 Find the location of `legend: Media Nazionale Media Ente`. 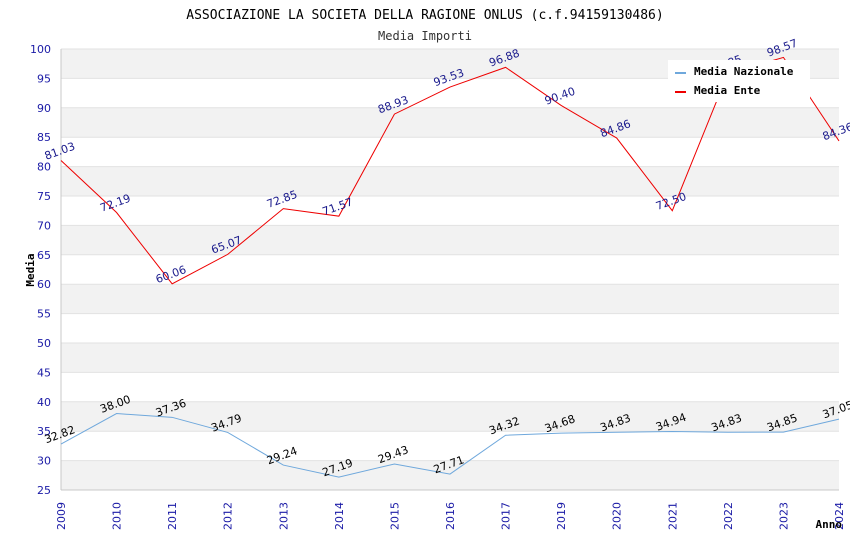

legend: Media Nazionale Media Ente is located at coordinates (739, 81).